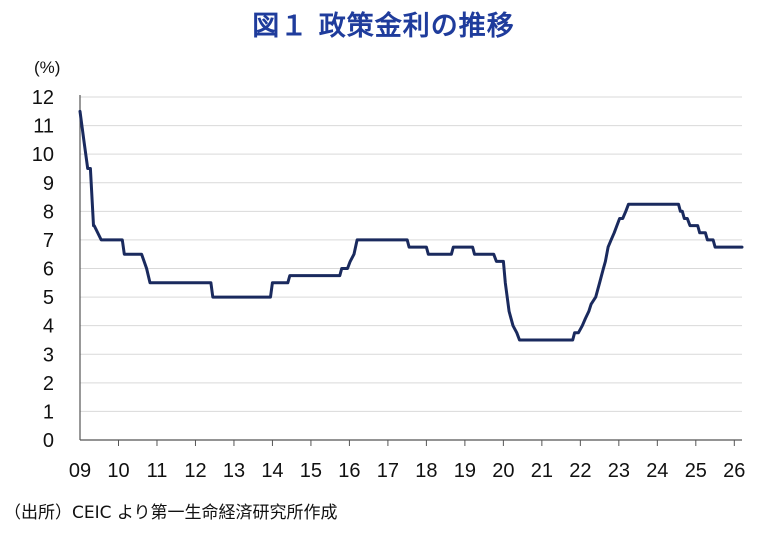 The width and height of the screenshot is (767, 536). Describe the element at coordinates (657, 471) in the screenshot. I see `x-tick-label-24: 24` at that location.